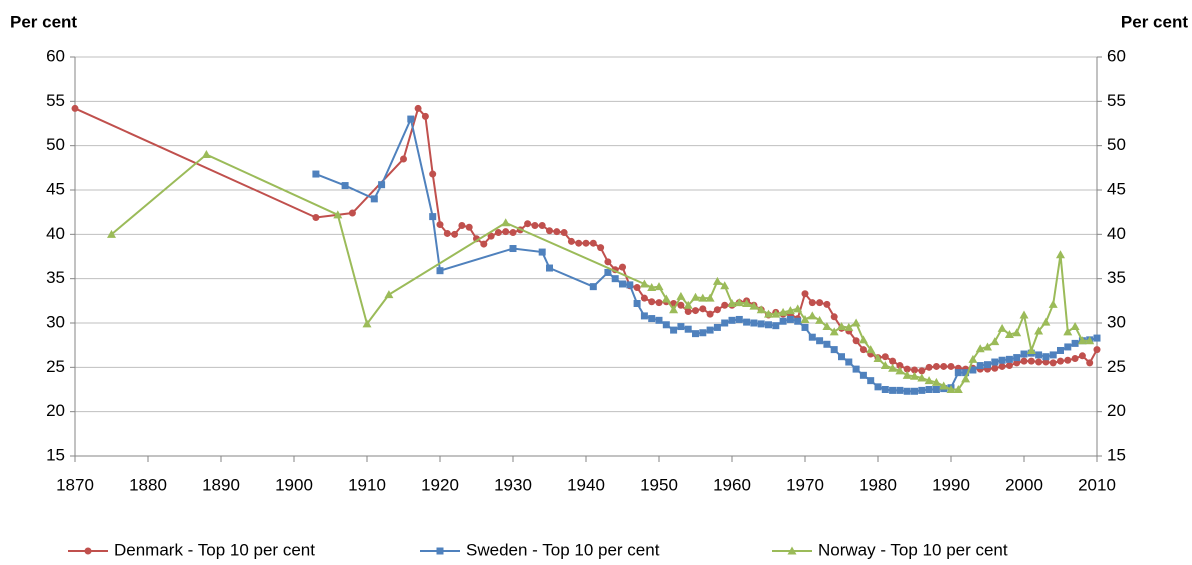 The height and width of the screenshot is (565, 1192). I want to click on y-tick-label: 60, so click(55, 55).